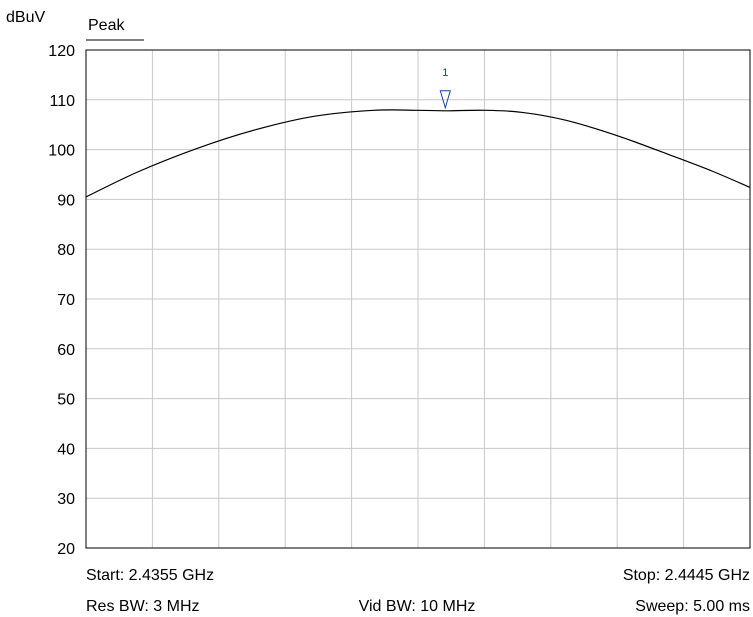 This screenshot has width=753, height=617. What do you see at coordinates (66, 400) in the screenshot?
I see `y-tick-label: 50` at bounding box center [66, 400].